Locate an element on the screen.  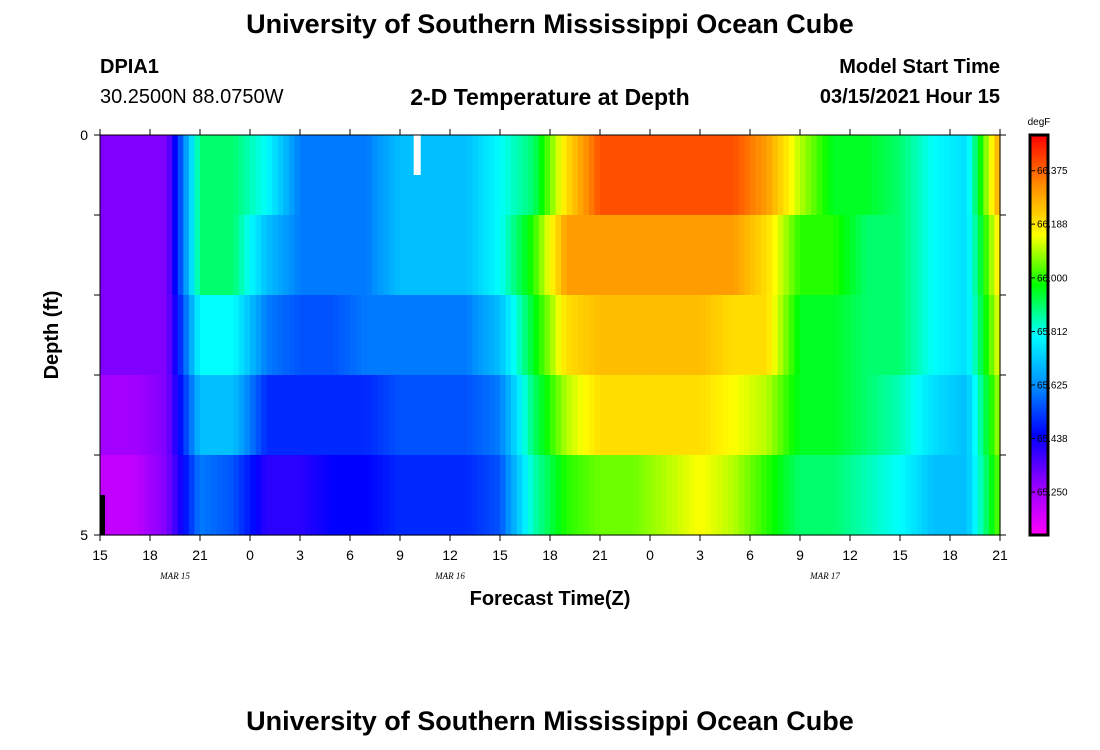
station-coordinates: 30.2500N 88.0750W is located at coordinates (192, 97).